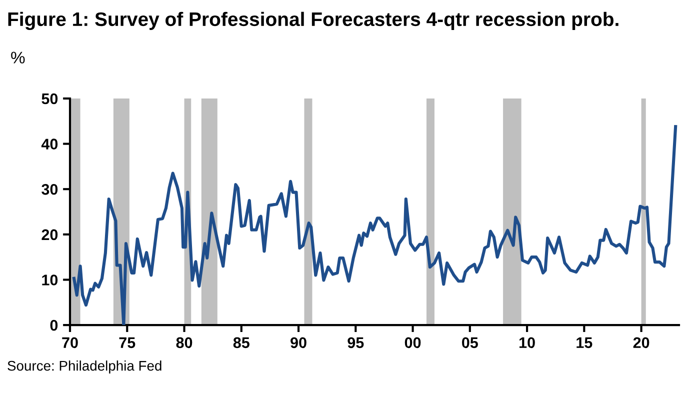 The height and width of the screenshot is (394, 700). Describe the element at coordinates (241, 342) in the screenshot. I see `x-tick-label: 85` at that location.